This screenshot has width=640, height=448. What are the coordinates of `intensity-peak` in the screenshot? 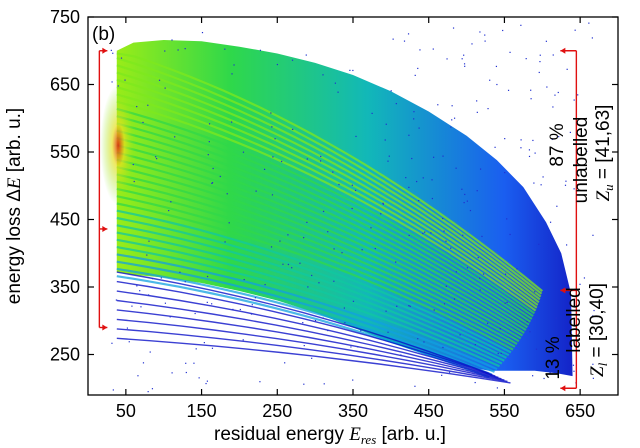 It's located at (118, 145).